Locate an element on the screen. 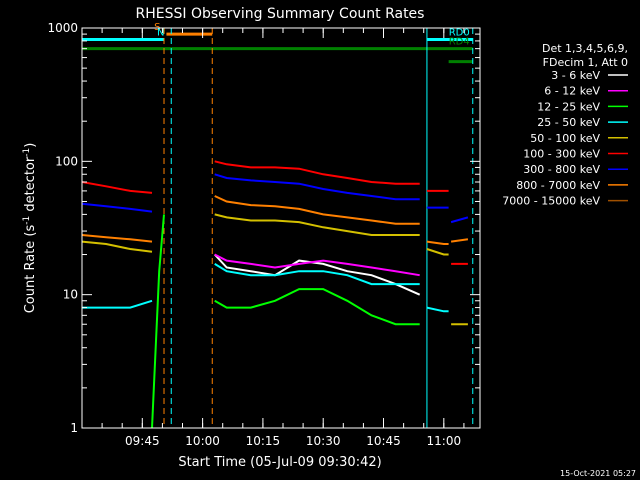  legend-entry-label: 7000 - 15000 keV is located at coordinates (551, 201).